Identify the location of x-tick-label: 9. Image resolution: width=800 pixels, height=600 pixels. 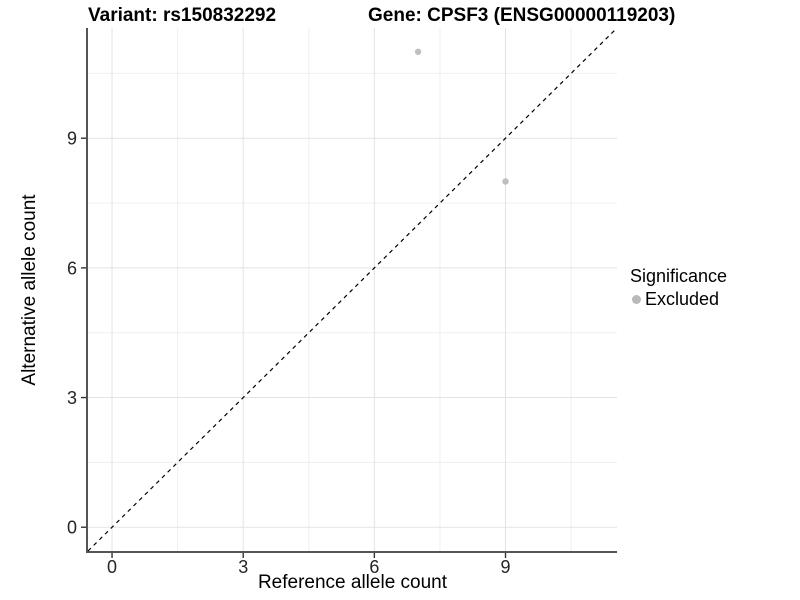
(506, 567).